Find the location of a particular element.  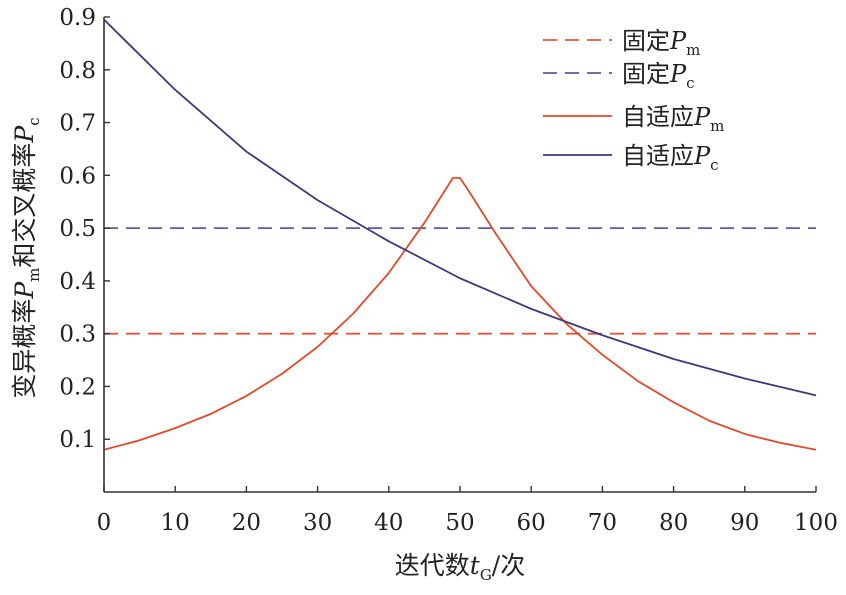

x-tick-label: 70 is located at coordinates (602, 523).